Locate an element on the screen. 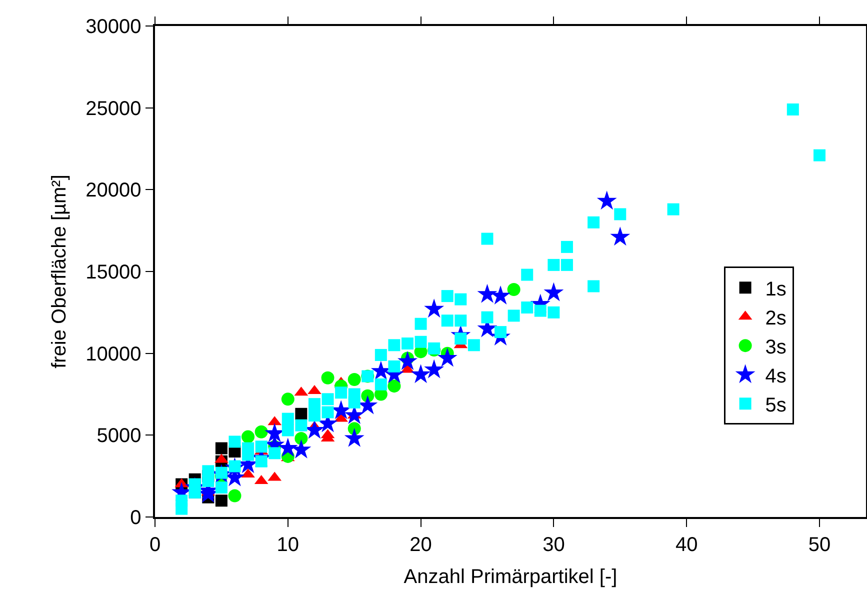  x-axis-title: Anzahl Primärpartikel [-] is located at coordinates (511, 577).